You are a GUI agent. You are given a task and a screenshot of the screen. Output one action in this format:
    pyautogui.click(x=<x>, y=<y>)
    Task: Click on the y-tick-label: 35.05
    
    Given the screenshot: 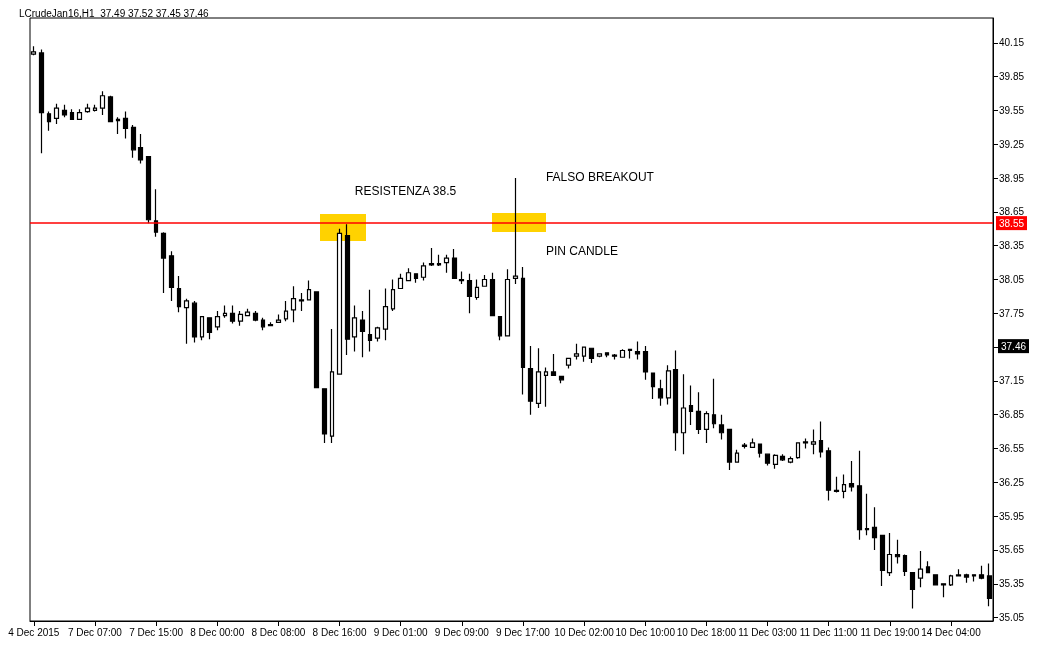 What is the action you would take?
    pyautogui.click(x=1012, y=618)
    